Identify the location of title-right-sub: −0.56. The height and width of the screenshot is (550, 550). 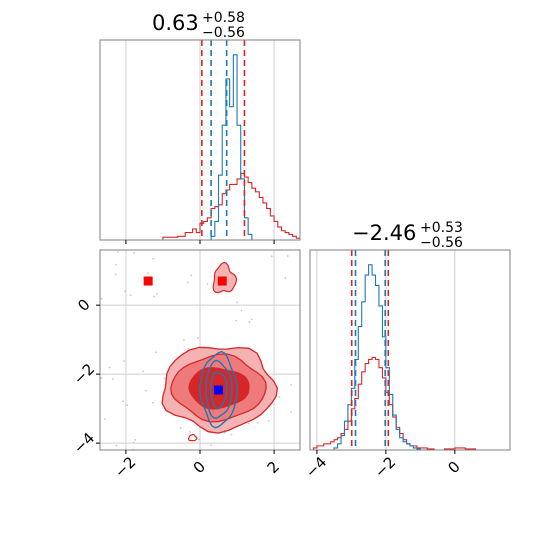
(441, 243).